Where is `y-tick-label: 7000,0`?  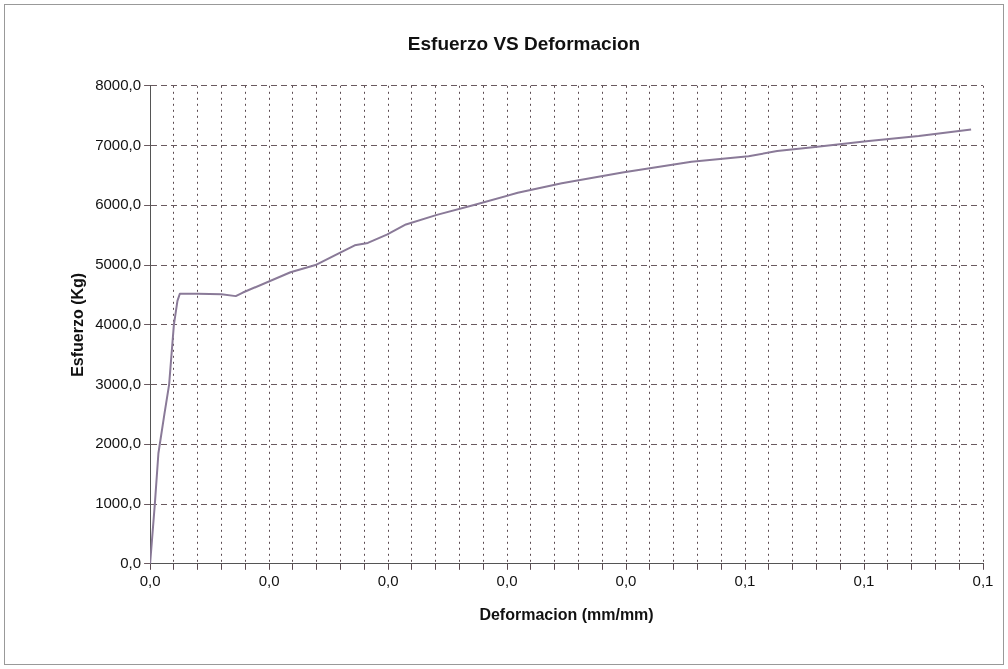 y-tick-label: 7000,0 is located at coordinates (118, 144).